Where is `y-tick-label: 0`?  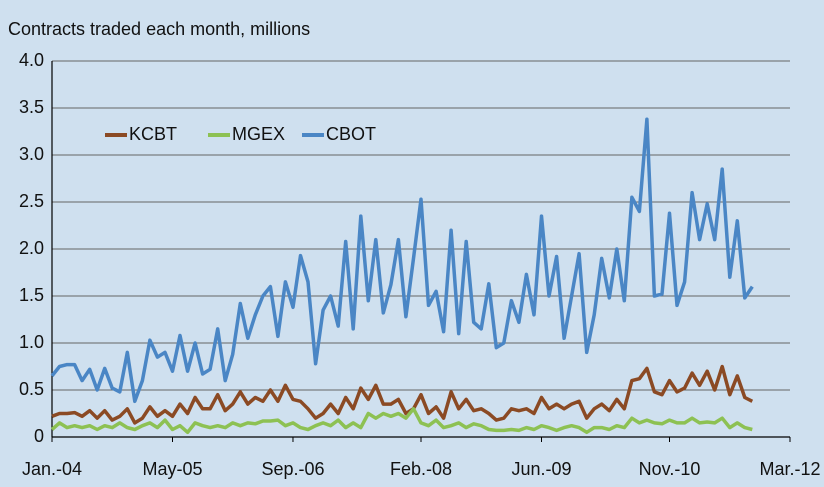
y-tick-label: 0 is located at coordinates (39, 436).